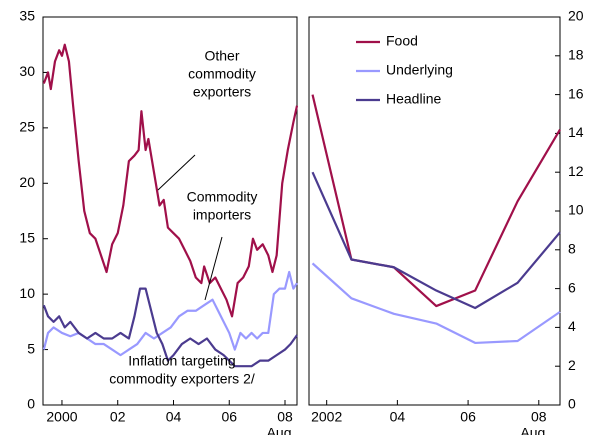  Describe the element at coordinates (222, 74) in the screenshot. I see `series-label: commodity` at that location.